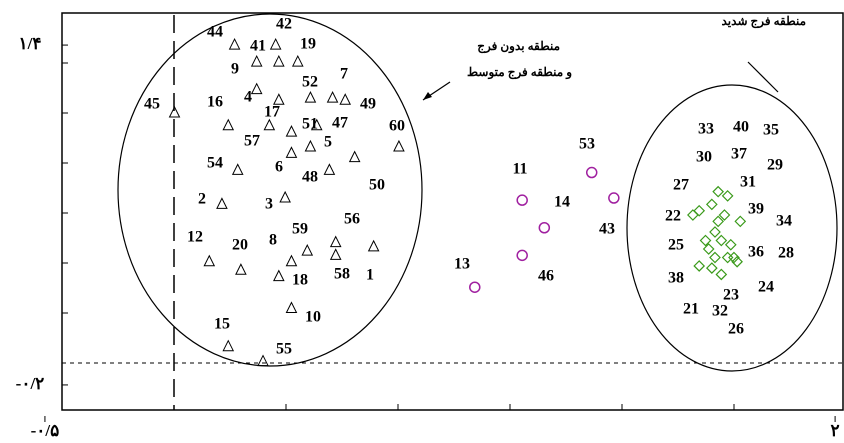  Describe the element at coordinates (45, 430) in the screenshot. I see `x-tick-label: -۰/۵` at that location.